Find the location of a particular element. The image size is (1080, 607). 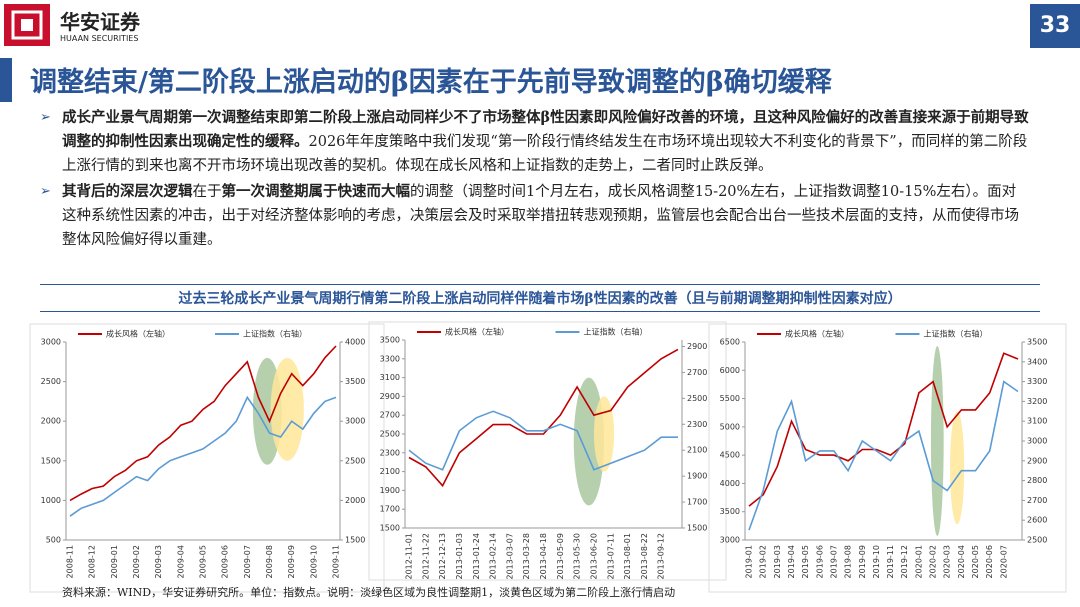

x-tick-label: 2009-01 is located at coordinates (114, 561).